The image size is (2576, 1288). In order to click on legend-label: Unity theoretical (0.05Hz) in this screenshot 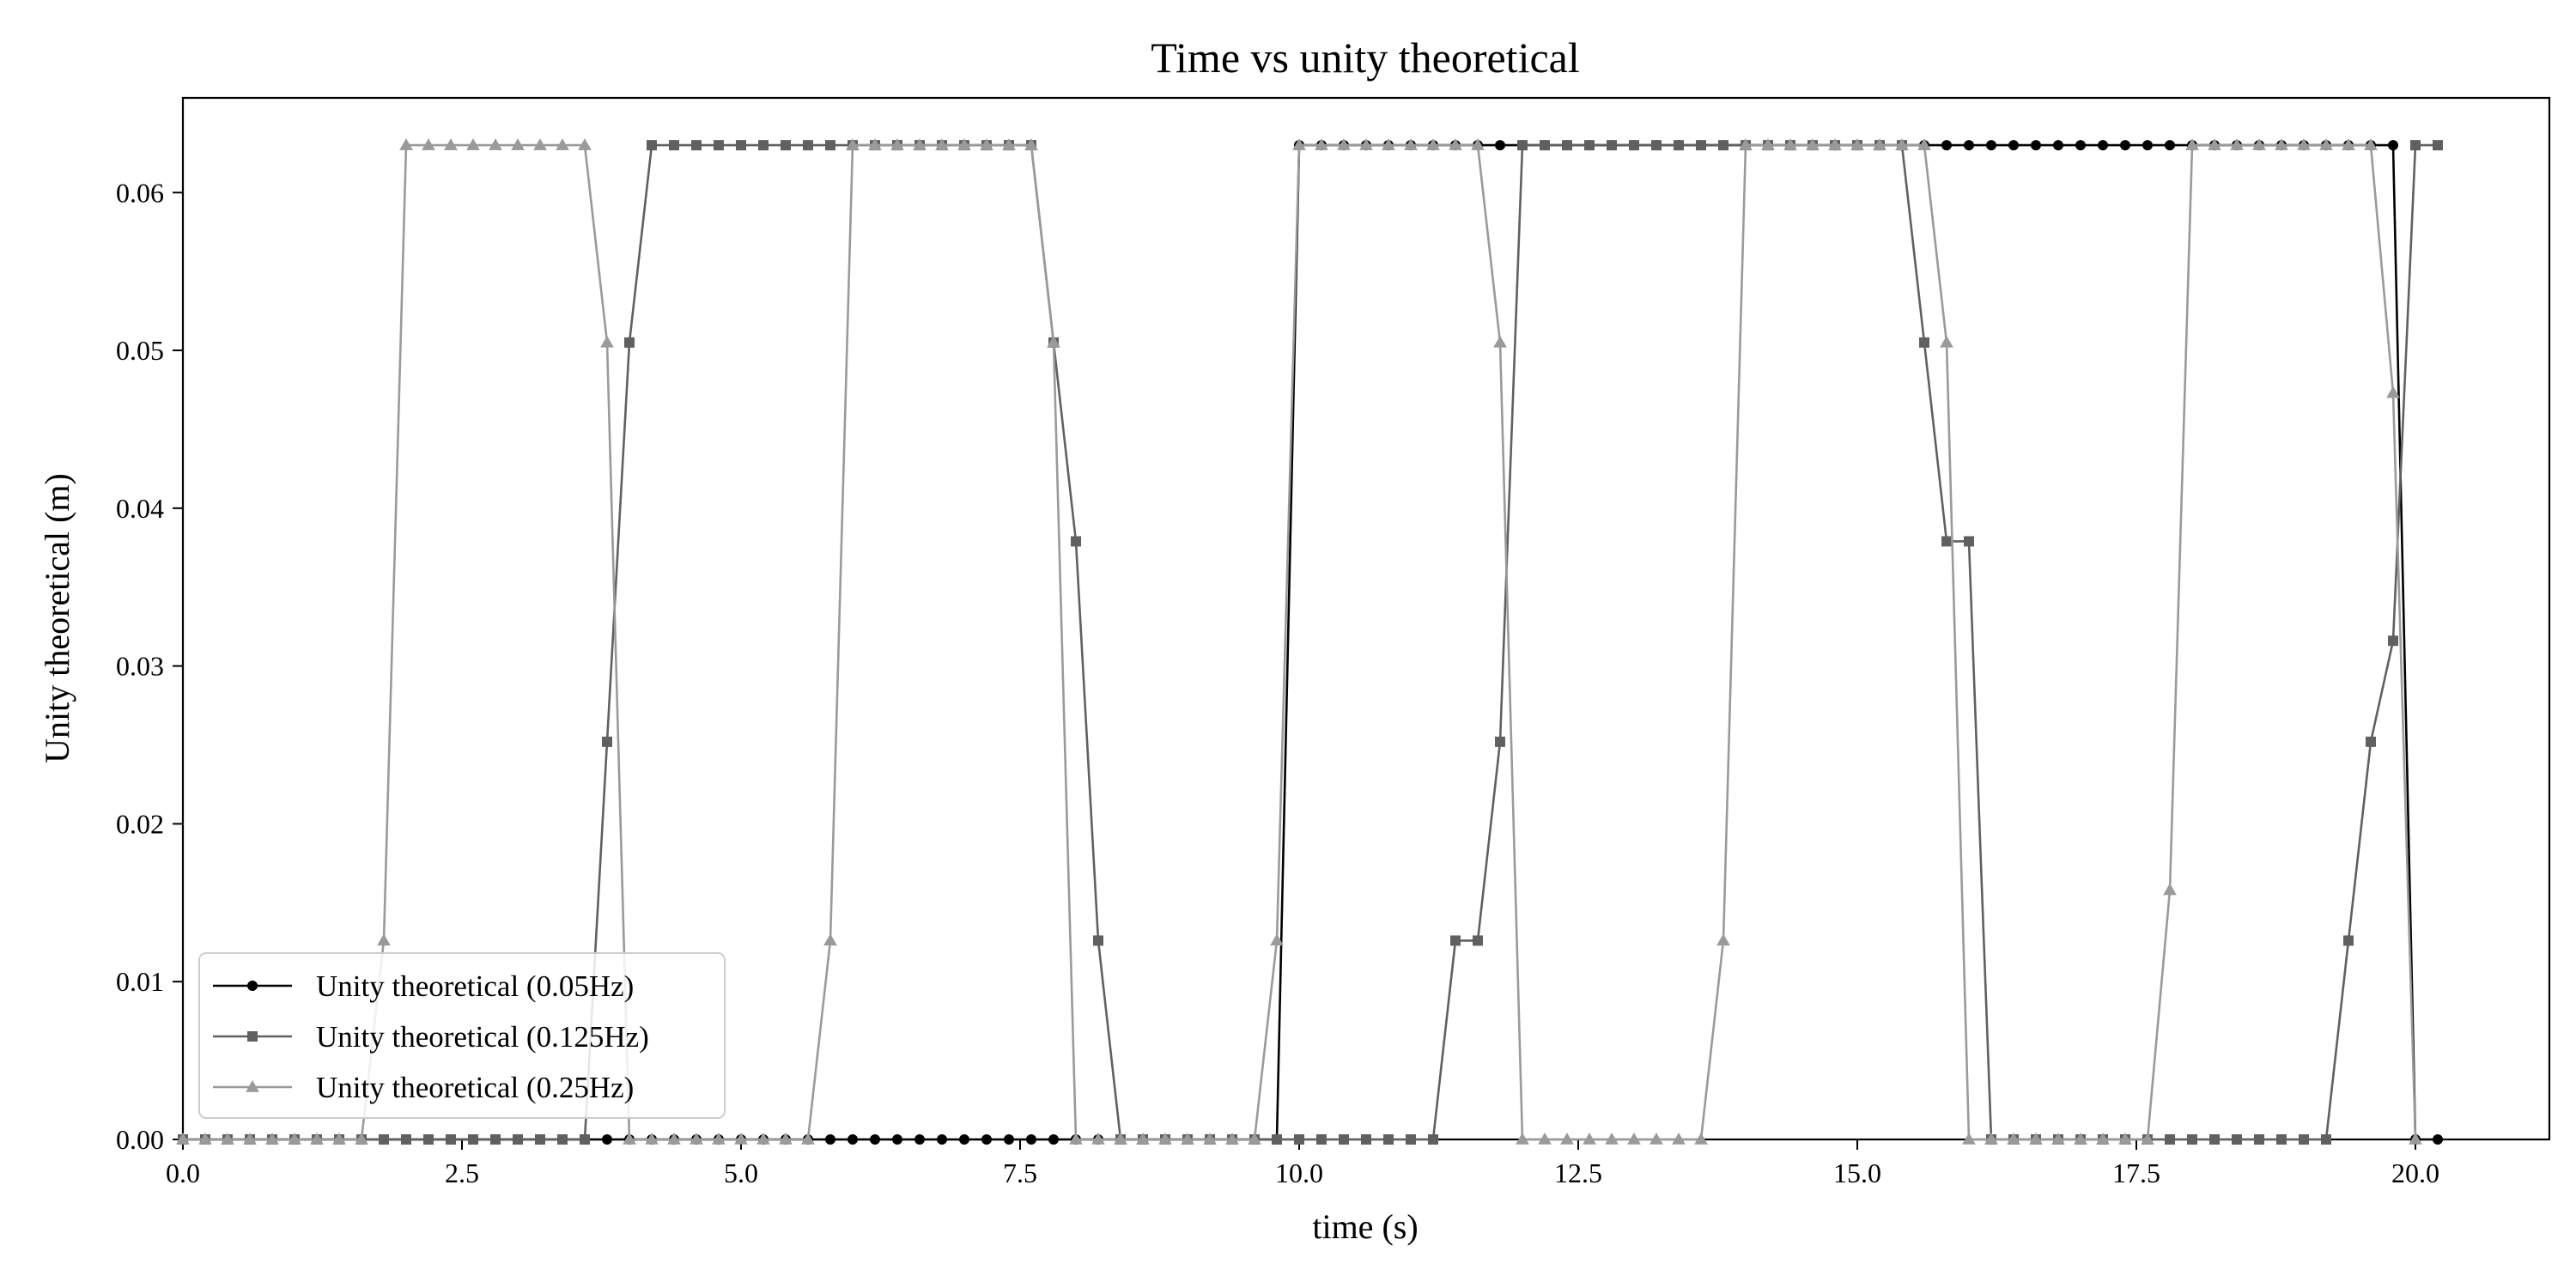, I will do `click(475, 986)`.